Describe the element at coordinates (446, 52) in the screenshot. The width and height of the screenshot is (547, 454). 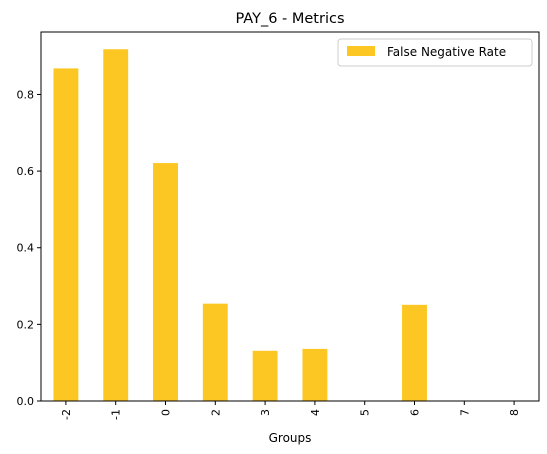
I see `legend-label: False Negative Rate` at that location.